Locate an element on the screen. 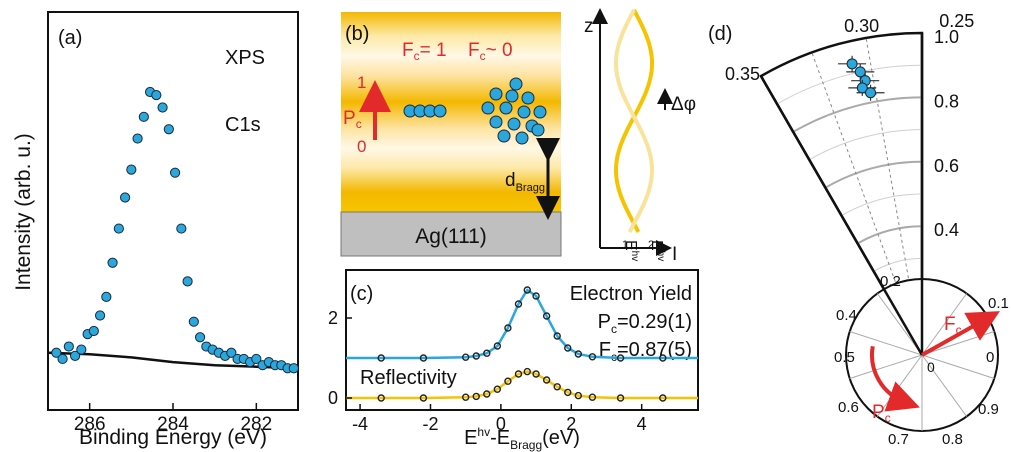 This screenshot has height=452, width=1011. pc-top-tick: 1 is located at coordinates (361, 82).